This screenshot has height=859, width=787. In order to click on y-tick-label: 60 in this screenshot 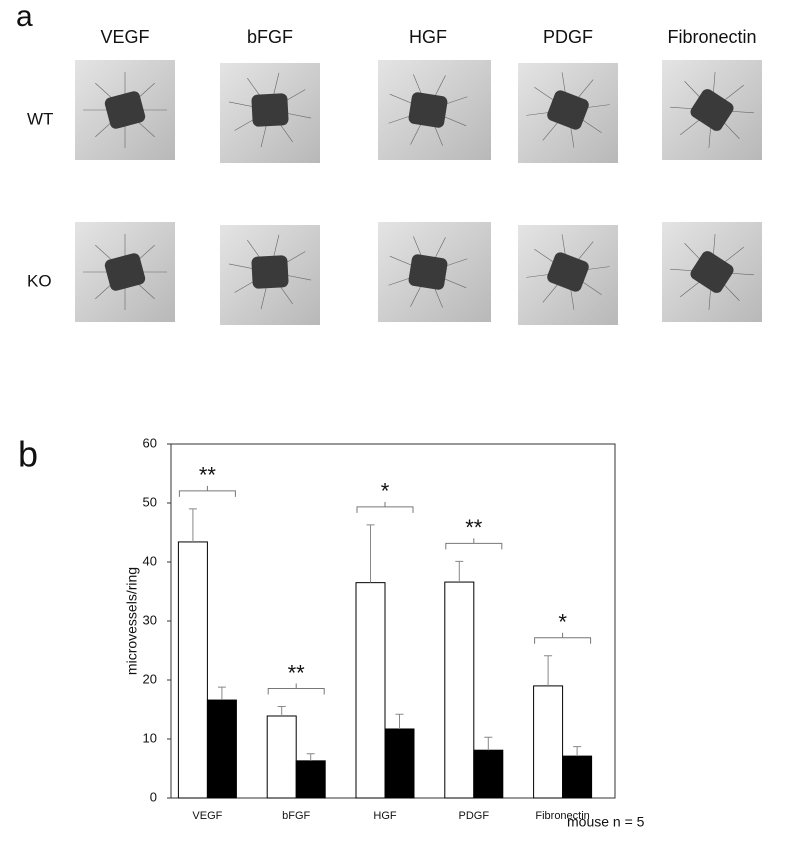, I will do `click(150, 442)`.